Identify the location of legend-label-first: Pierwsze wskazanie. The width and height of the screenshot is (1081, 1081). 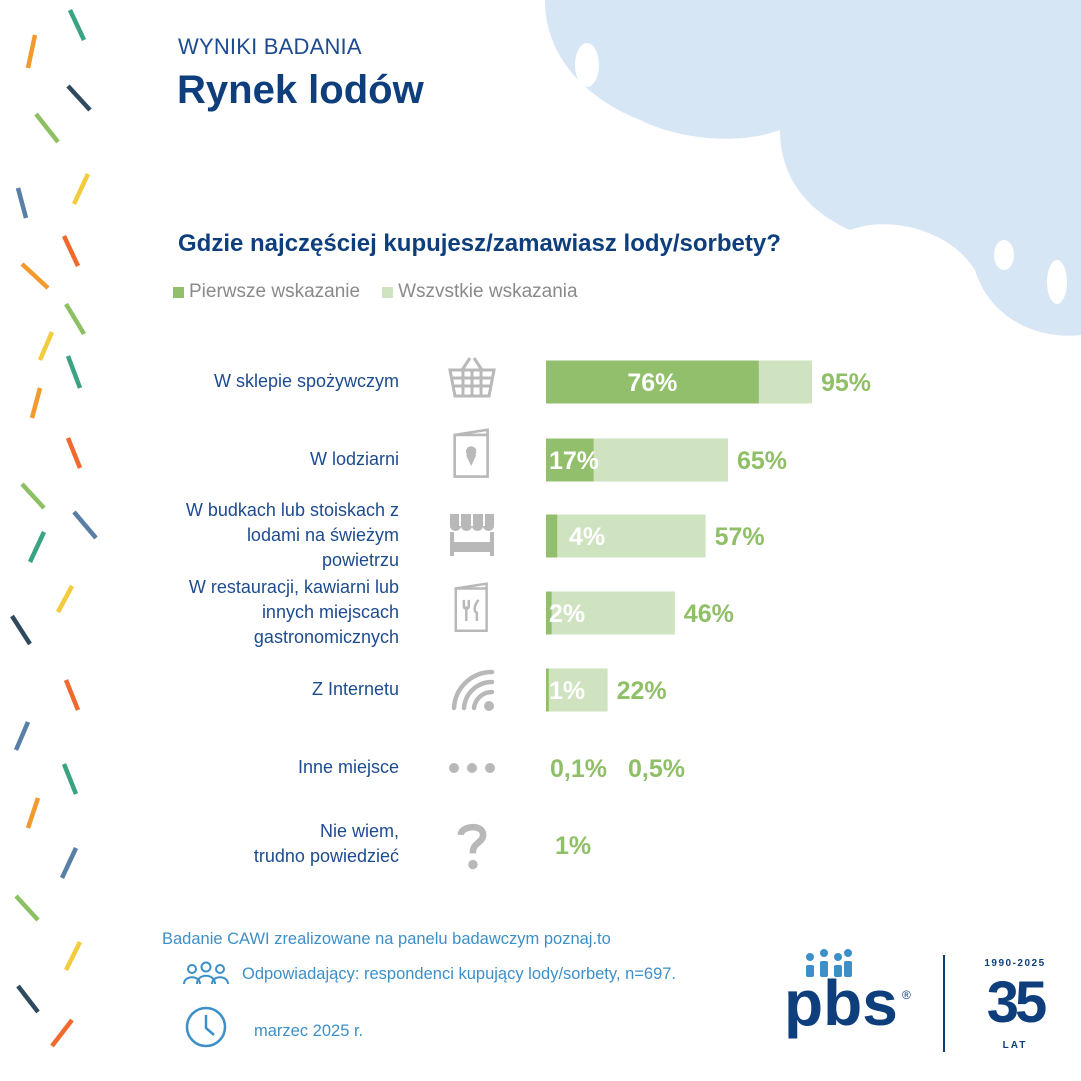
(275, 291).